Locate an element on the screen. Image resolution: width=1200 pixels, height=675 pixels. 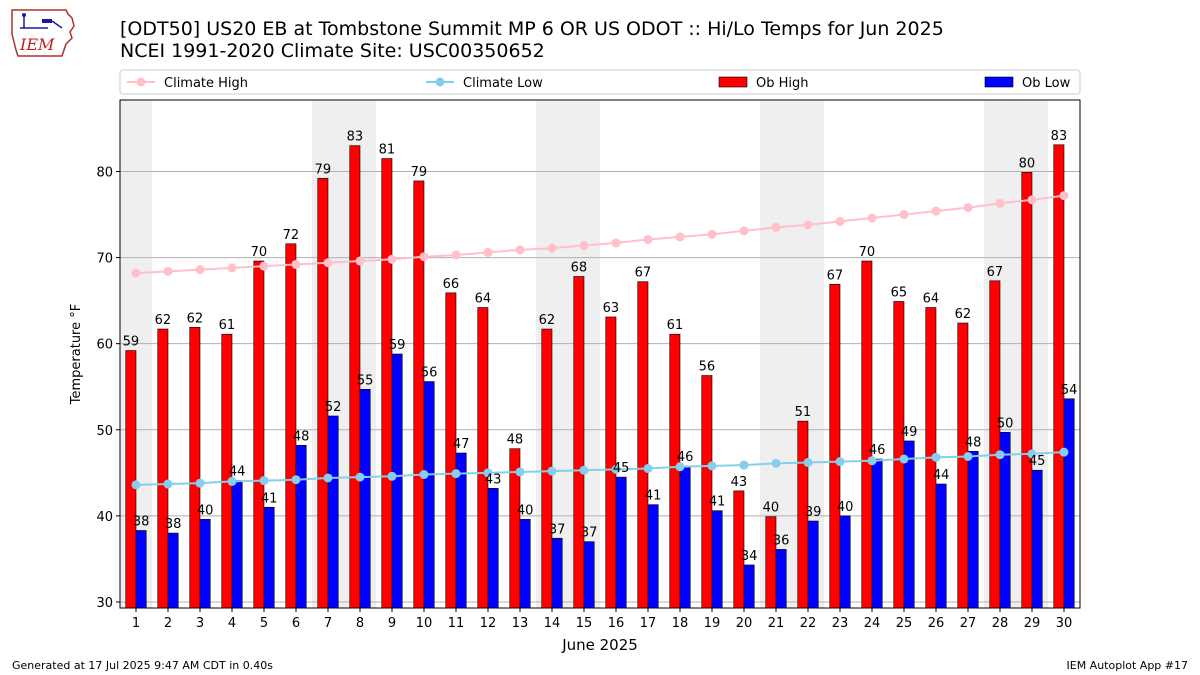
ob-low-label: 43 is located at coordinates (493, 479).